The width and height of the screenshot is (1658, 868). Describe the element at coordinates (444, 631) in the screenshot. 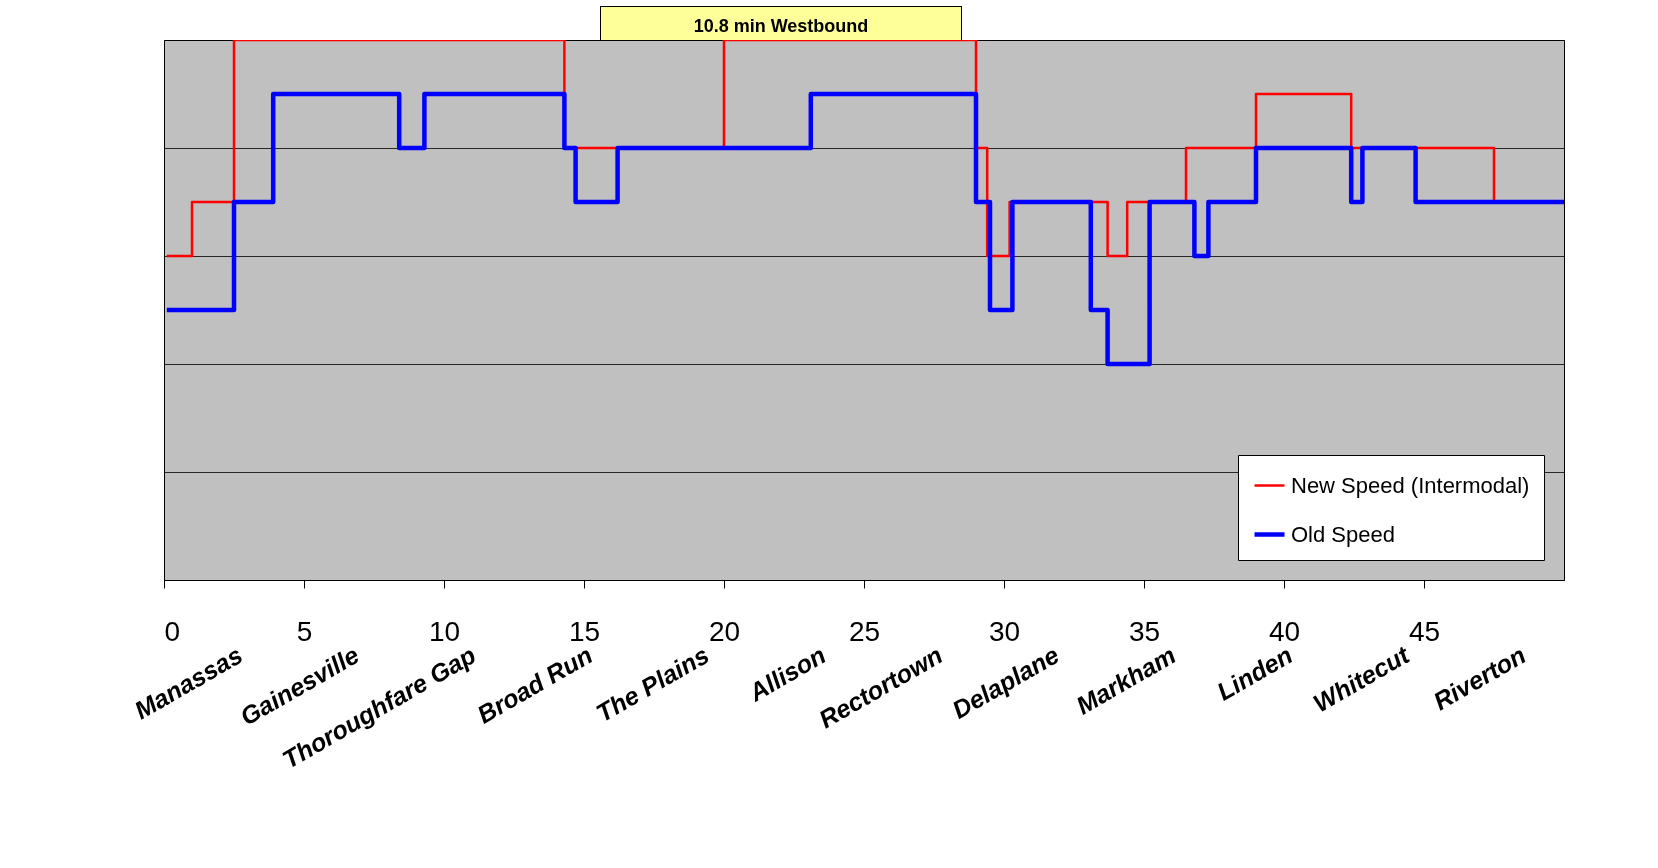

I see `x-tick-label: 10` at that location.